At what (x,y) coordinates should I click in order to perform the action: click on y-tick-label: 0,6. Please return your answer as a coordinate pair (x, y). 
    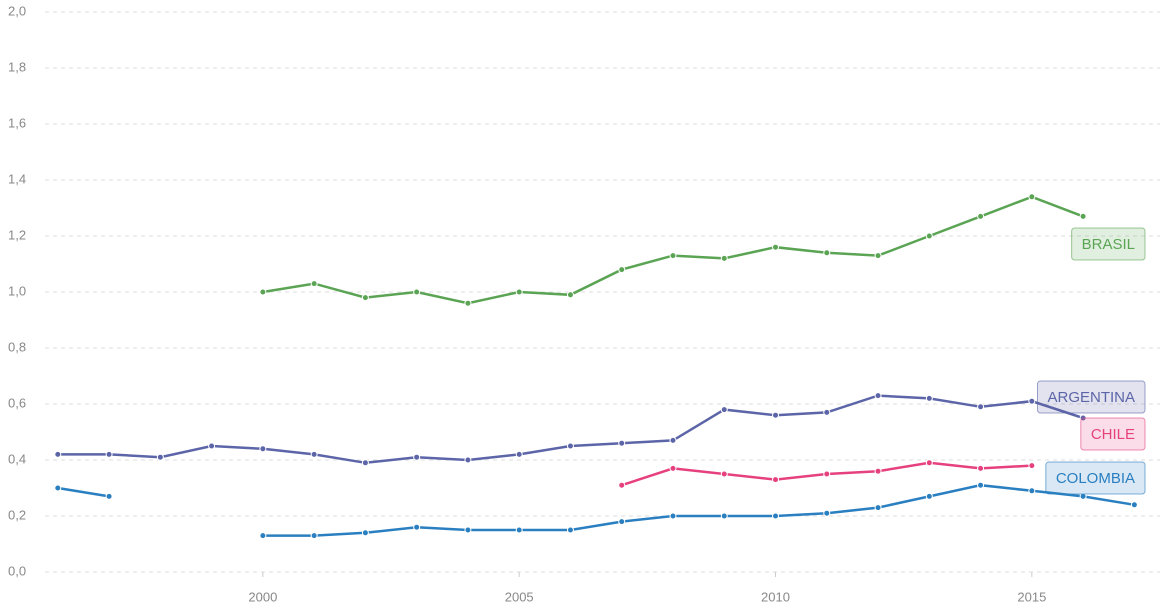
    Looking at the image, I should click on (17, 402).